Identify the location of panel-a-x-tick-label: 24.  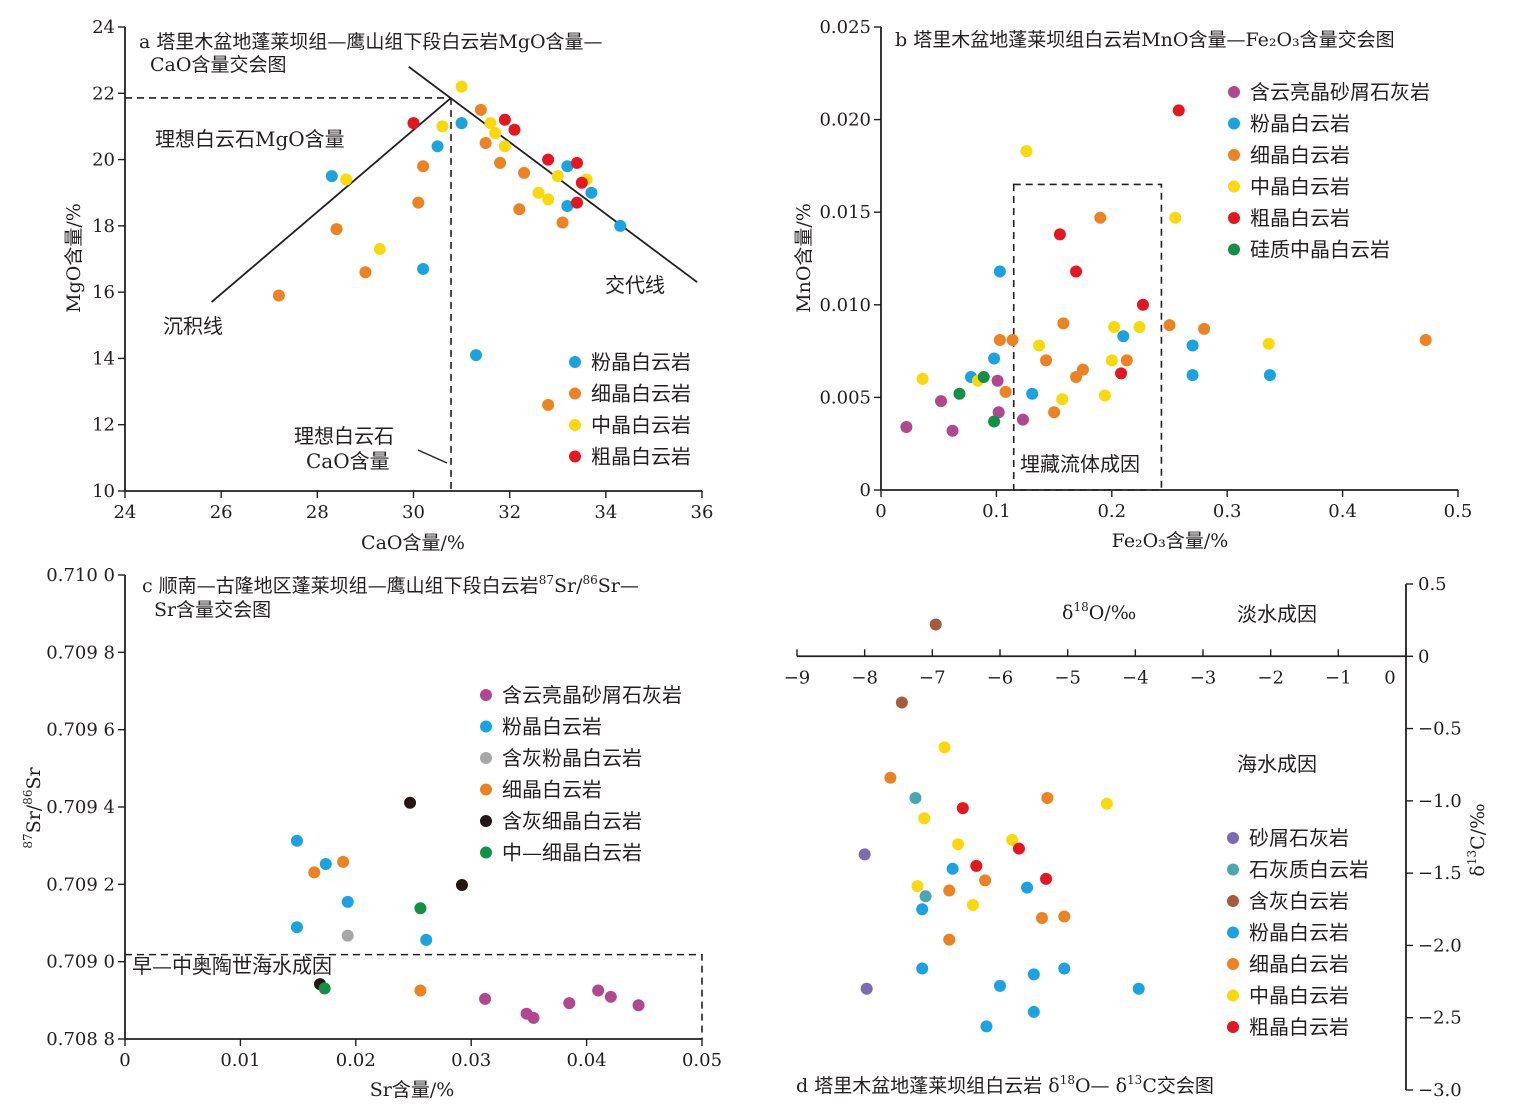
(125, 512).